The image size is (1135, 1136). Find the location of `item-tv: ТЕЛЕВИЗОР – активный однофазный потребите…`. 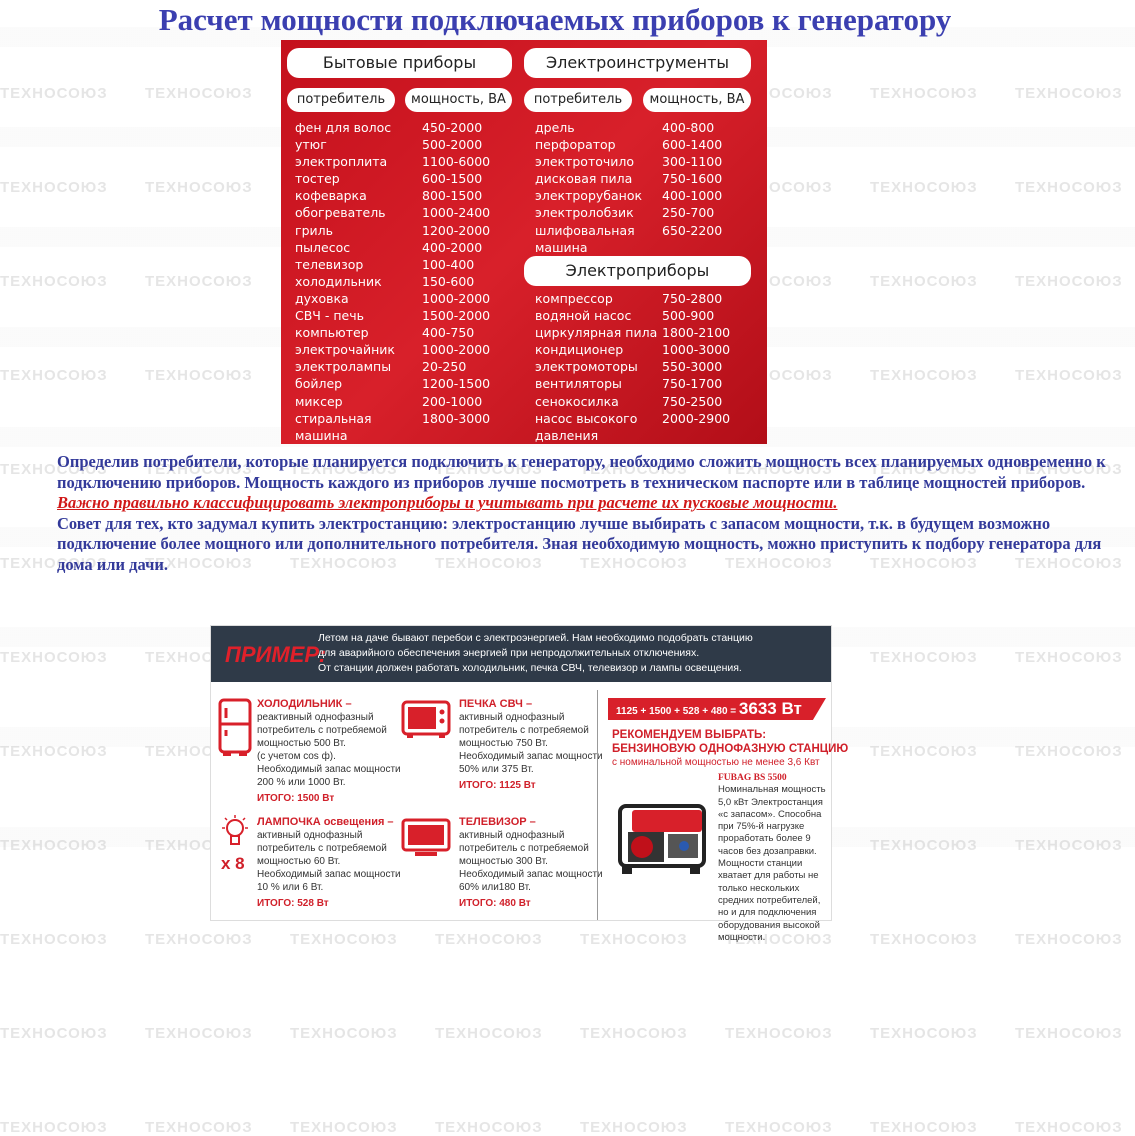

item-tv: ТЕЛЕВИЗОР – активный однофазный потребите… is located at coordinates (531, 863).